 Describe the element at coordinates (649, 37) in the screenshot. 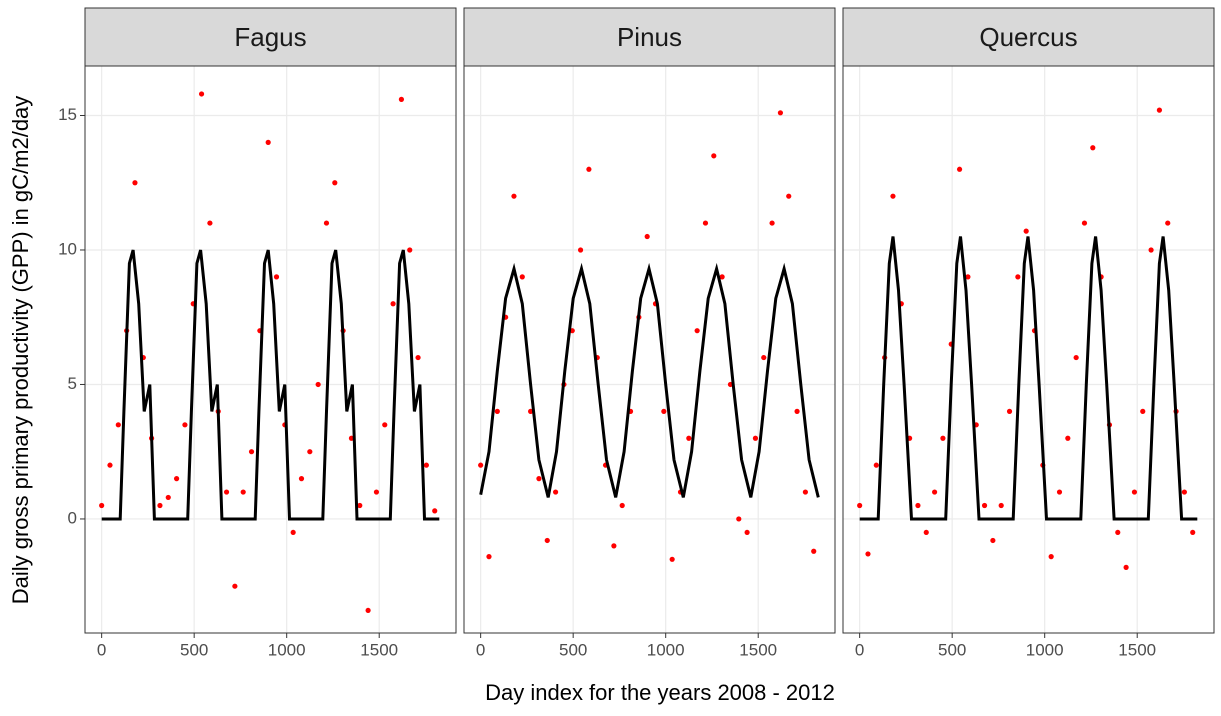

I see `panel-title: Pinus` at that location.